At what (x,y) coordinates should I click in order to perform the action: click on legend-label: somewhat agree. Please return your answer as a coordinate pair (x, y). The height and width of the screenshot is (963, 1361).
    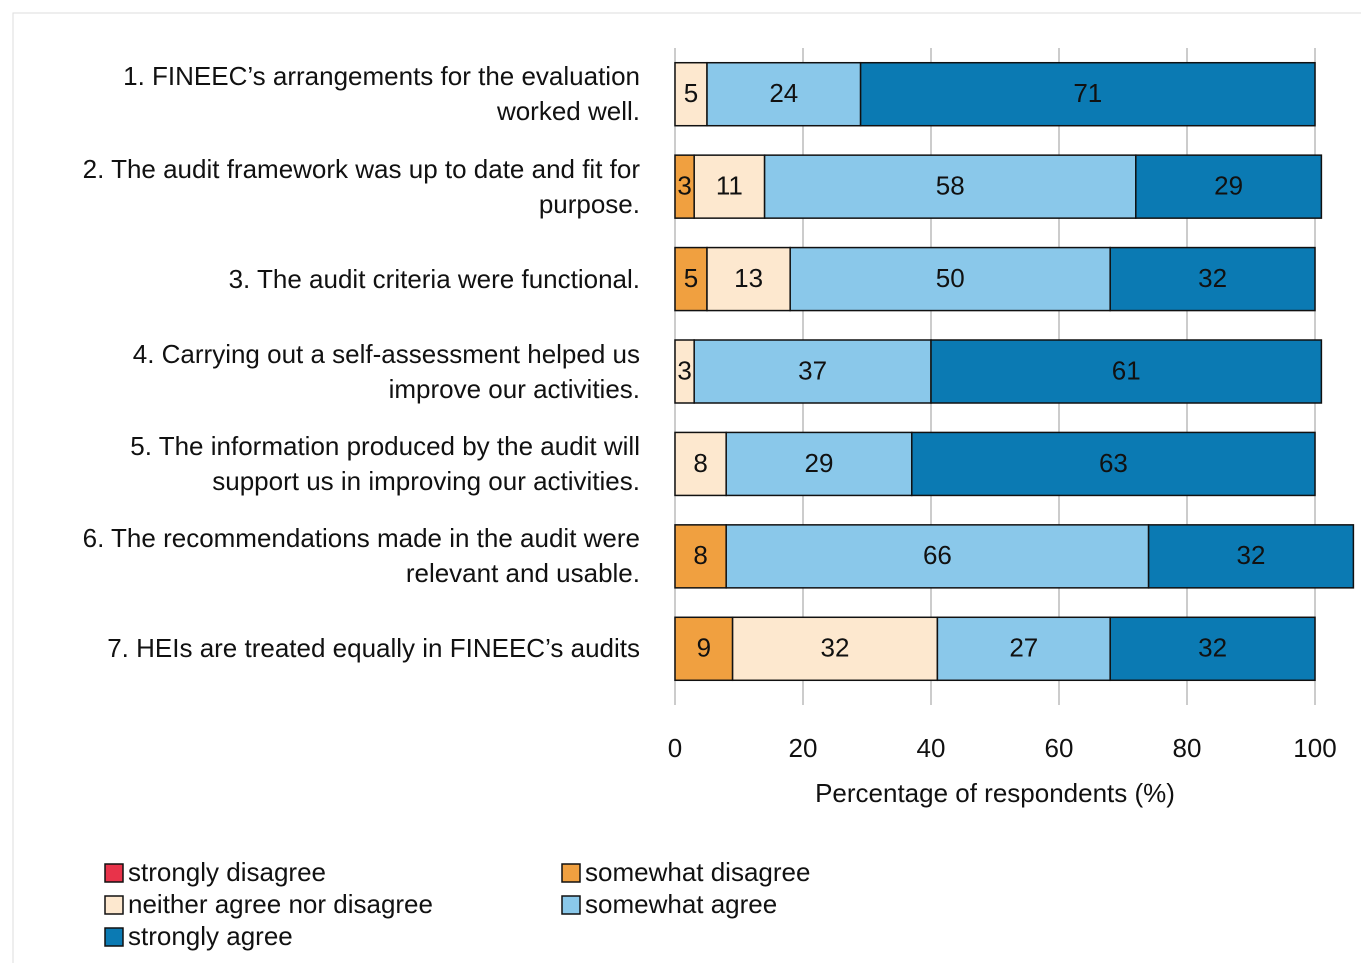
    Looking at the image, I should click on (681, 904).